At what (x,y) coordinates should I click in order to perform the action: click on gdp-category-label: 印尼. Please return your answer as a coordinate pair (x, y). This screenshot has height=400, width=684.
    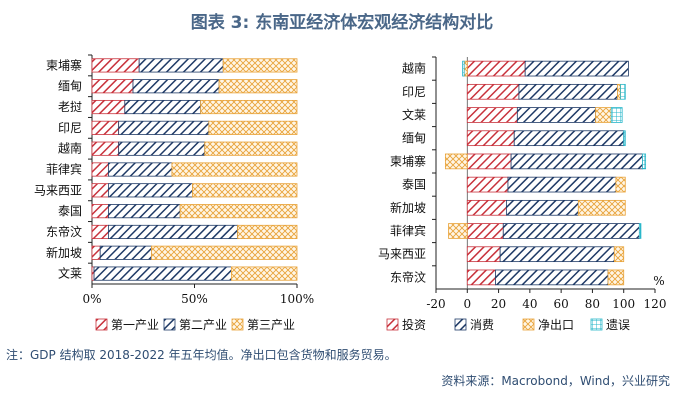
    Looking at the image, I should click on (70, 128).